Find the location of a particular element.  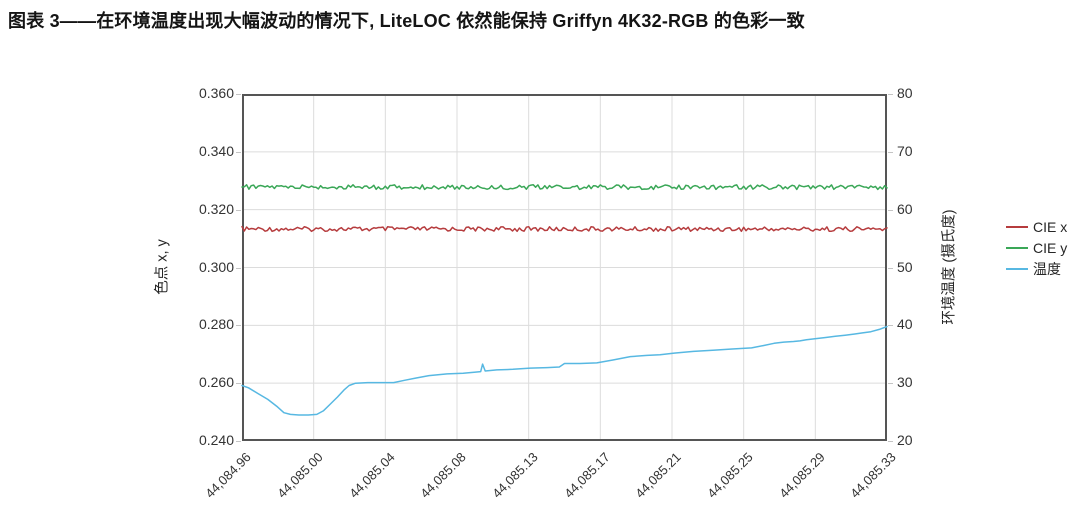

right-y-tick-label: 30 is located at coordinates (905, 382).